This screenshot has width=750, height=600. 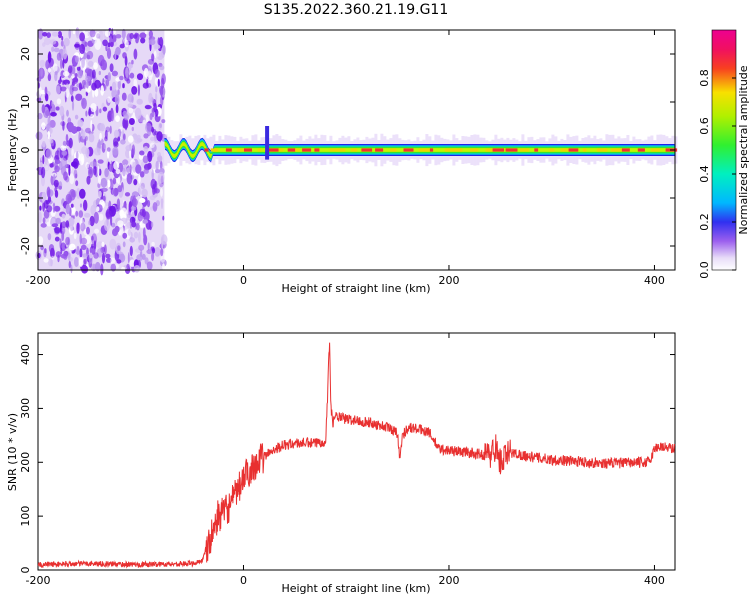 I want to click on y-tick-label: 20, so click(x=25, y=54).